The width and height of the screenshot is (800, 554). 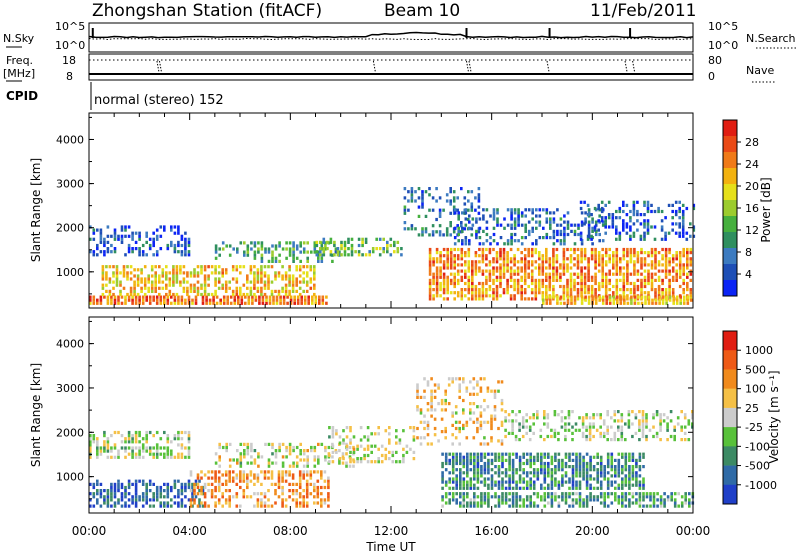 I want to click on freq-panel-frame, so click(x=391, y=67).